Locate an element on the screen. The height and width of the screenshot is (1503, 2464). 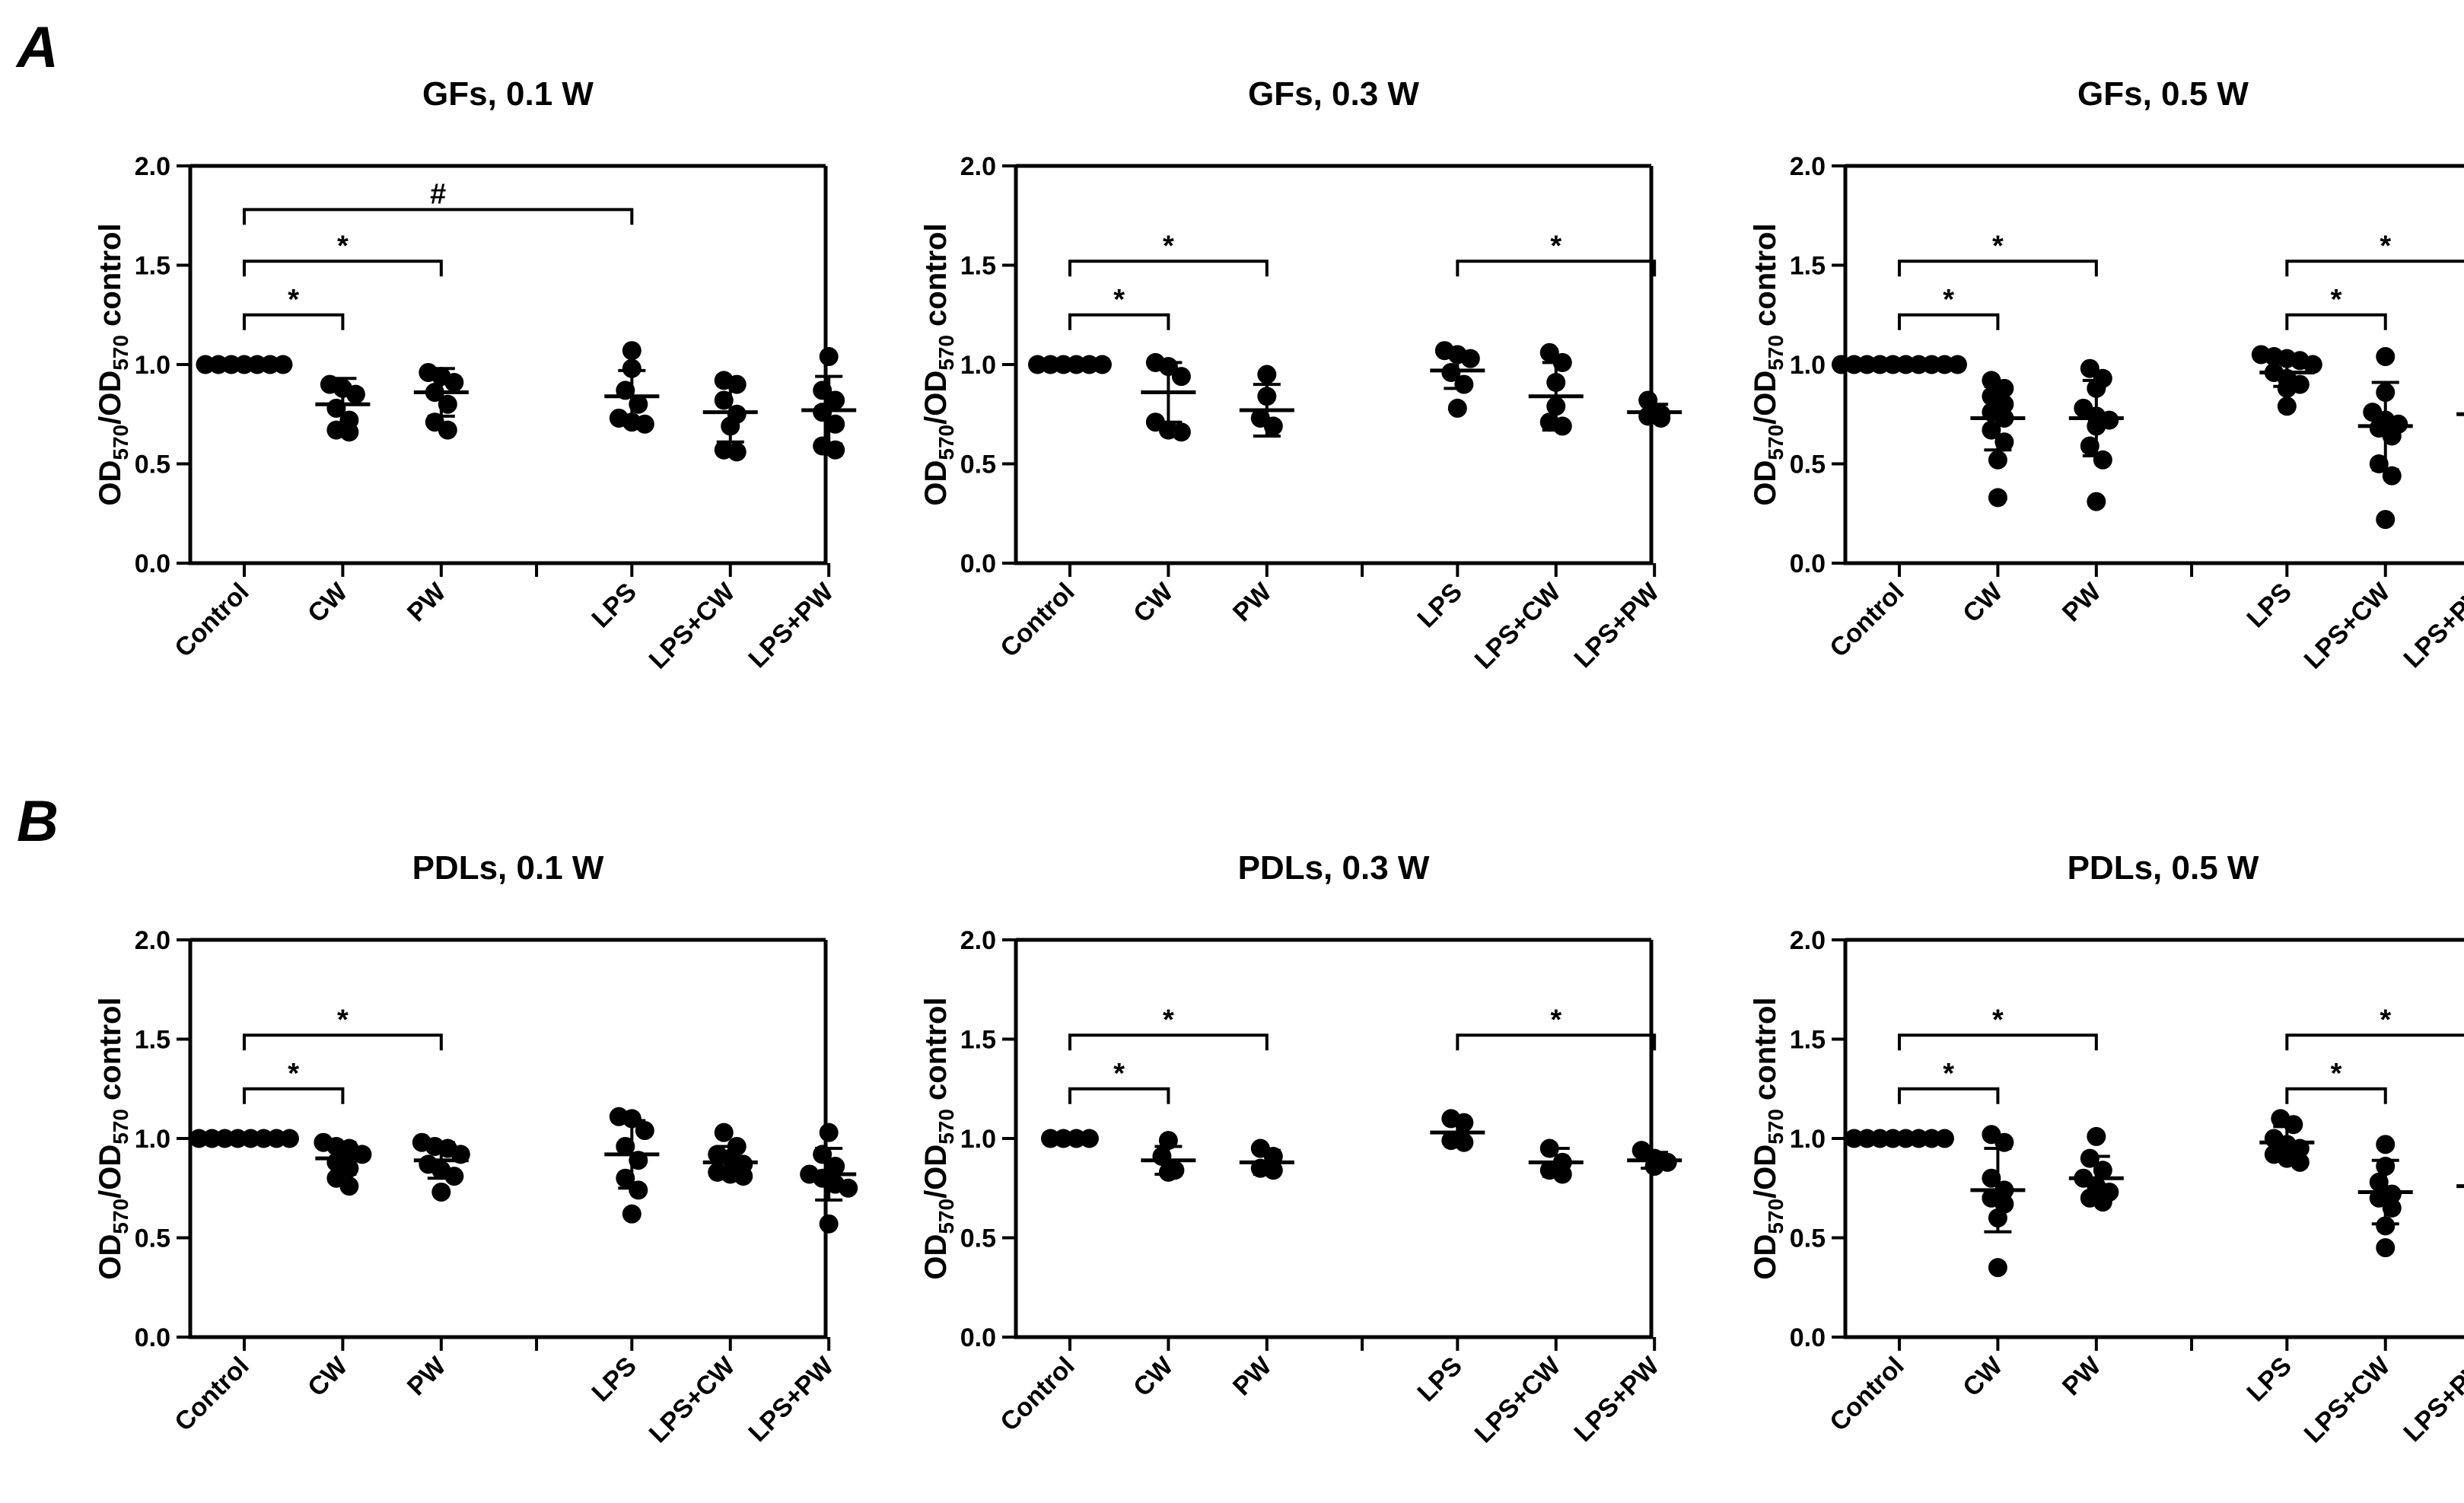
y-axis-label: OD570/OD570 control is located at coordinates (113, 1138).